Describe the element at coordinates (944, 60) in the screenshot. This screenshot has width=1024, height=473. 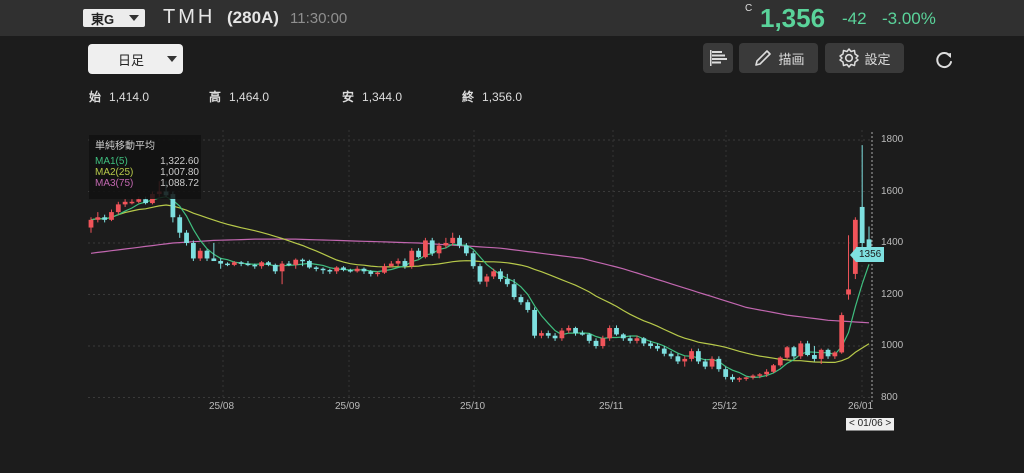
I see `refresh-icon` at that location.